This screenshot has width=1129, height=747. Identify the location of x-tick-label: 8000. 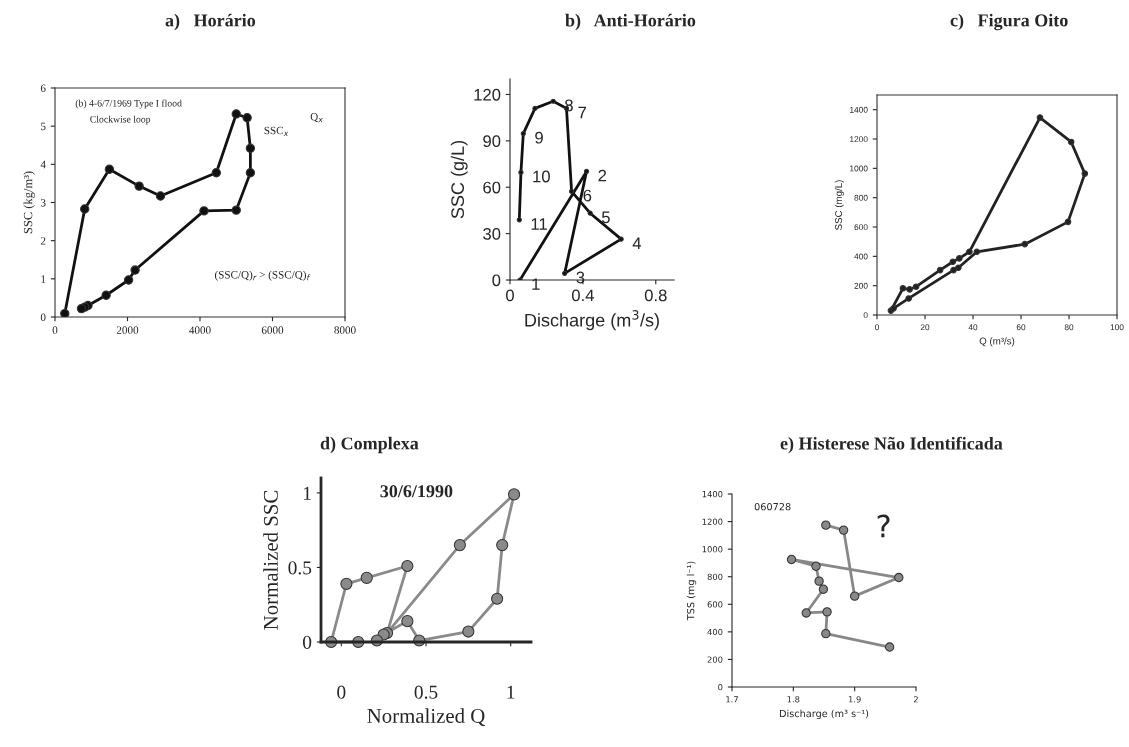
(345, 330).